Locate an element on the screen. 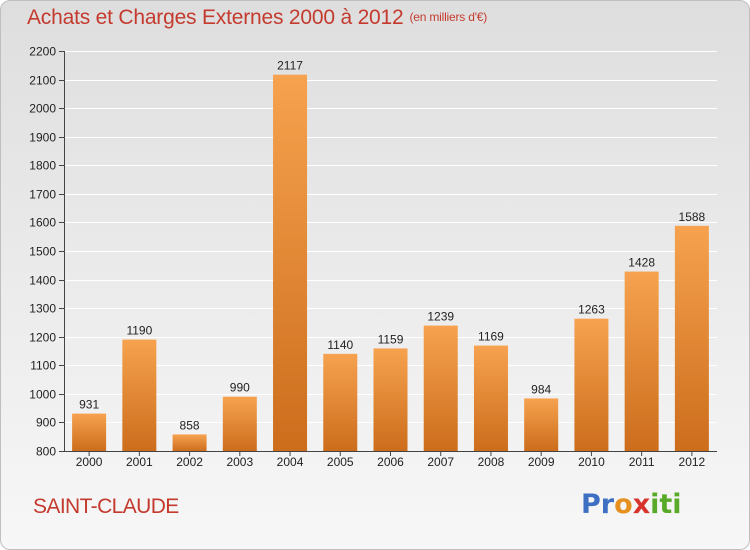 This screenshot has height=550, width=750. x-tick-label: 2003 is located at coordinates (239, 462).